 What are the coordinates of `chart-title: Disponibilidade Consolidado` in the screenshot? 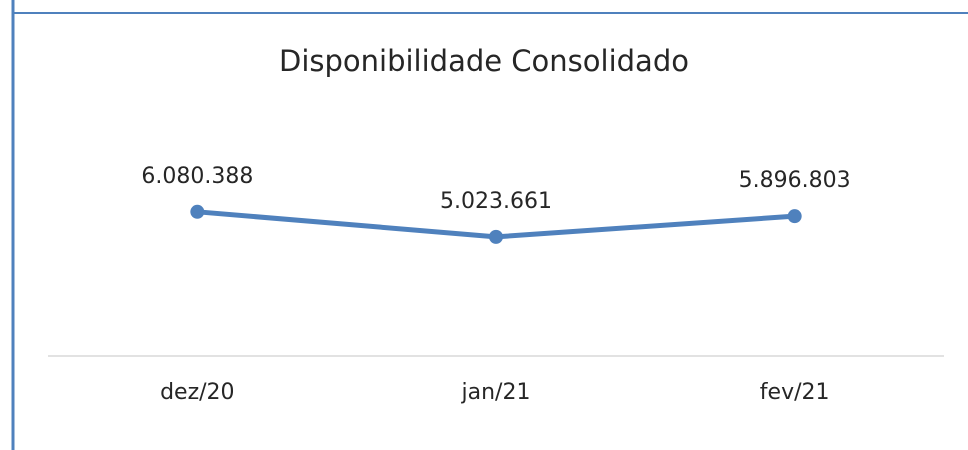 It's located at (484, 61).